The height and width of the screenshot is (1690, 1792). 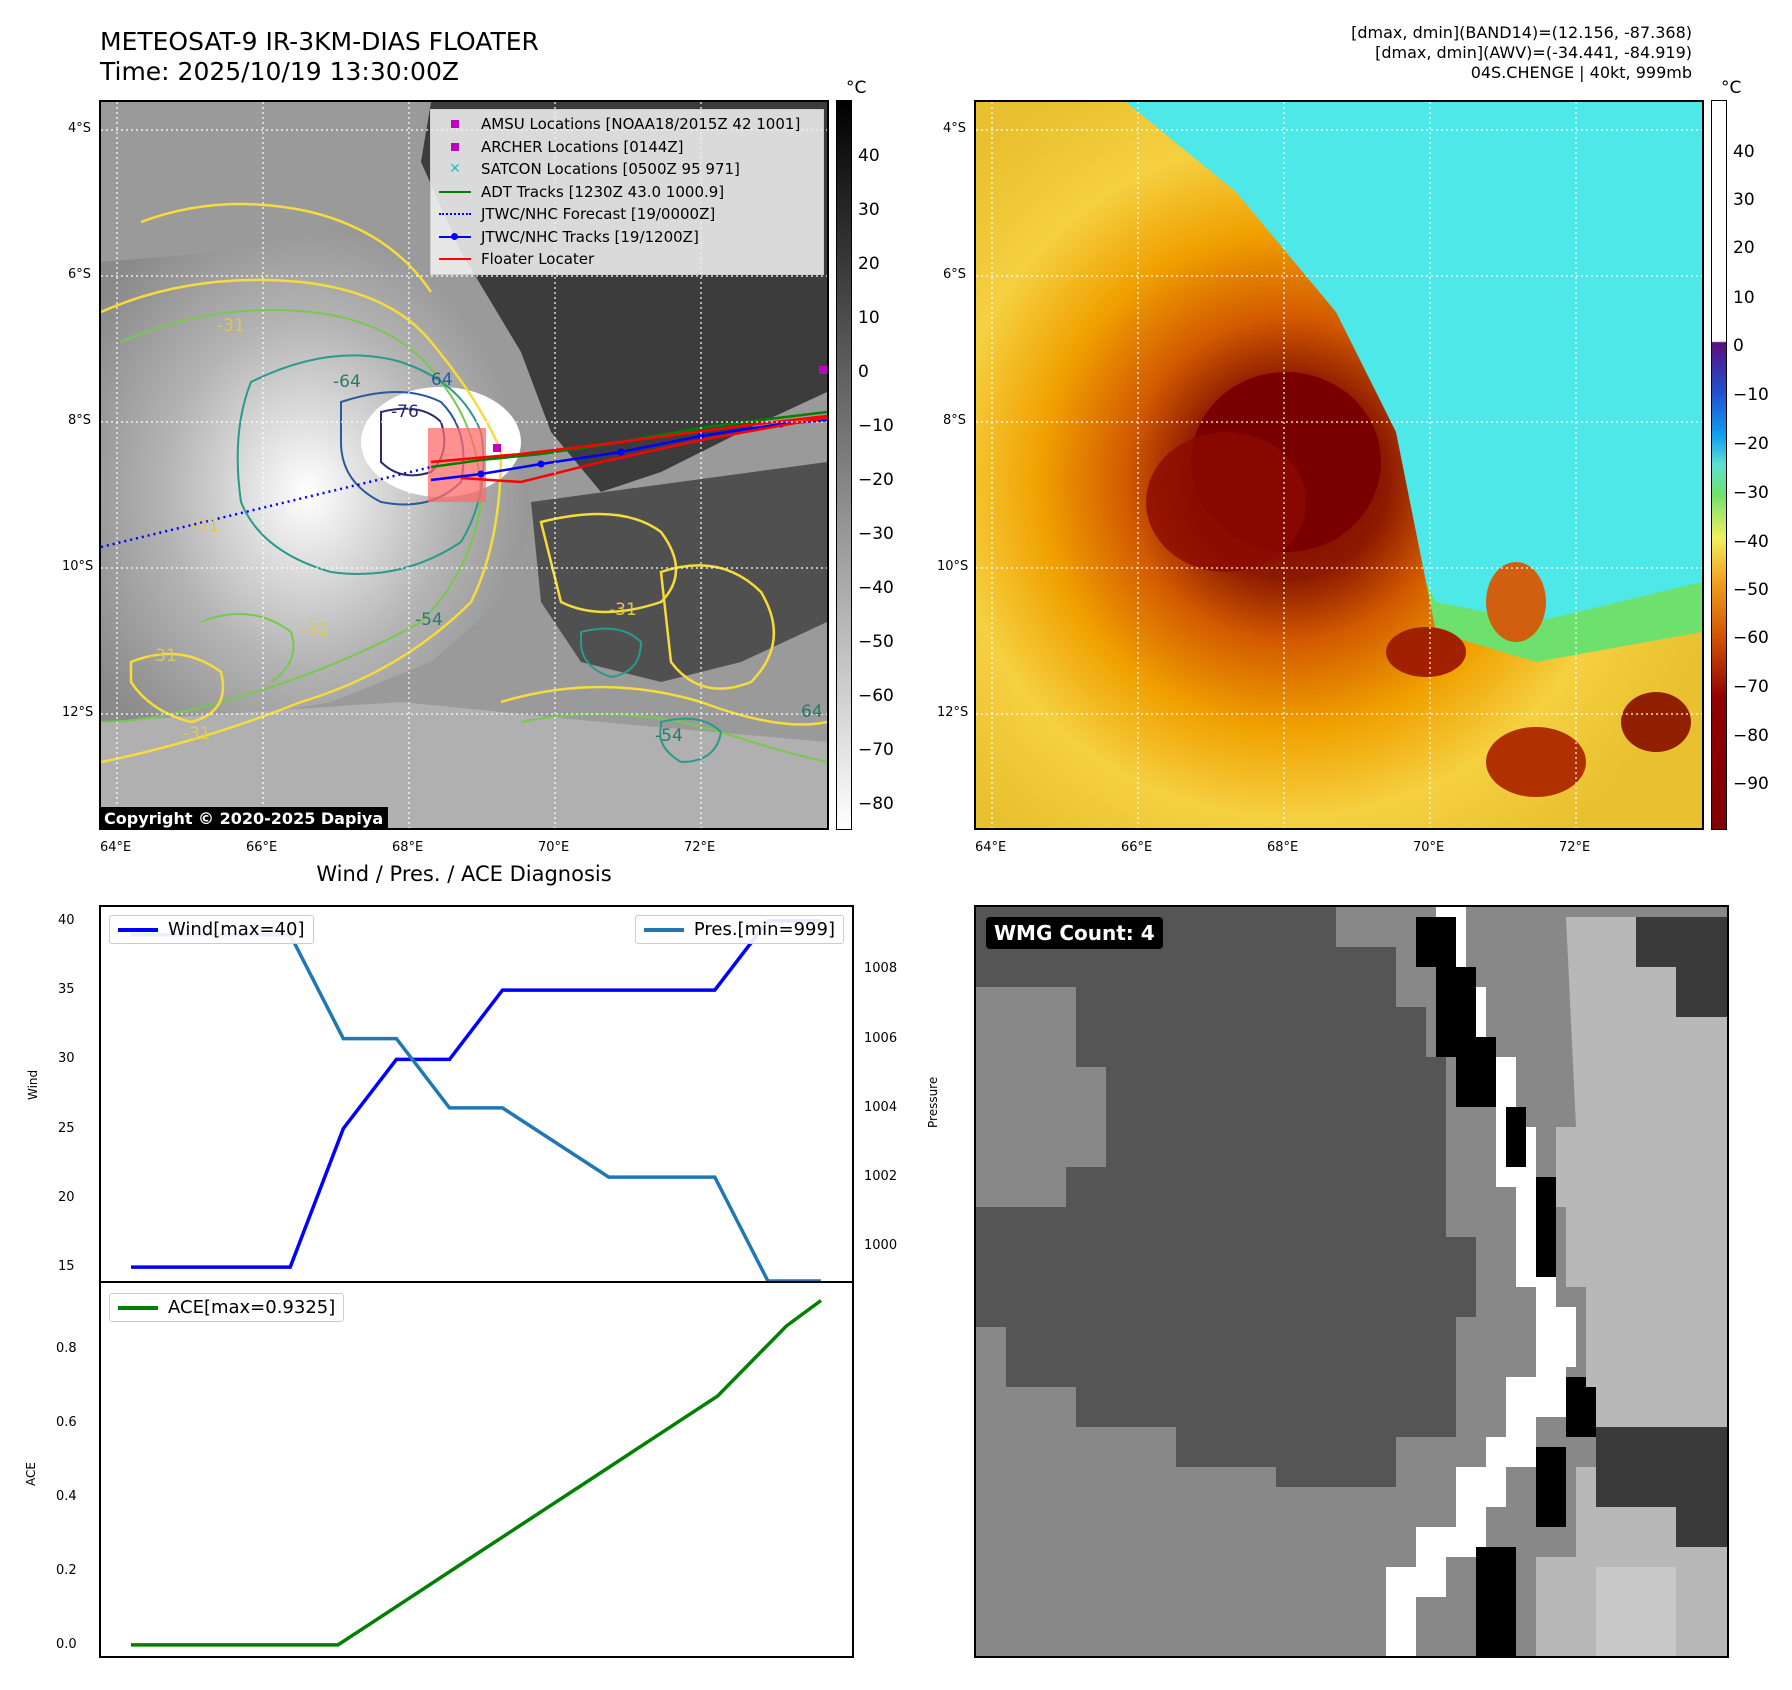 What do you see at coordinates (66, 1644) in the screenshot?
I see `ace-ytick: 0.0` at bounding box center [66, 1644].